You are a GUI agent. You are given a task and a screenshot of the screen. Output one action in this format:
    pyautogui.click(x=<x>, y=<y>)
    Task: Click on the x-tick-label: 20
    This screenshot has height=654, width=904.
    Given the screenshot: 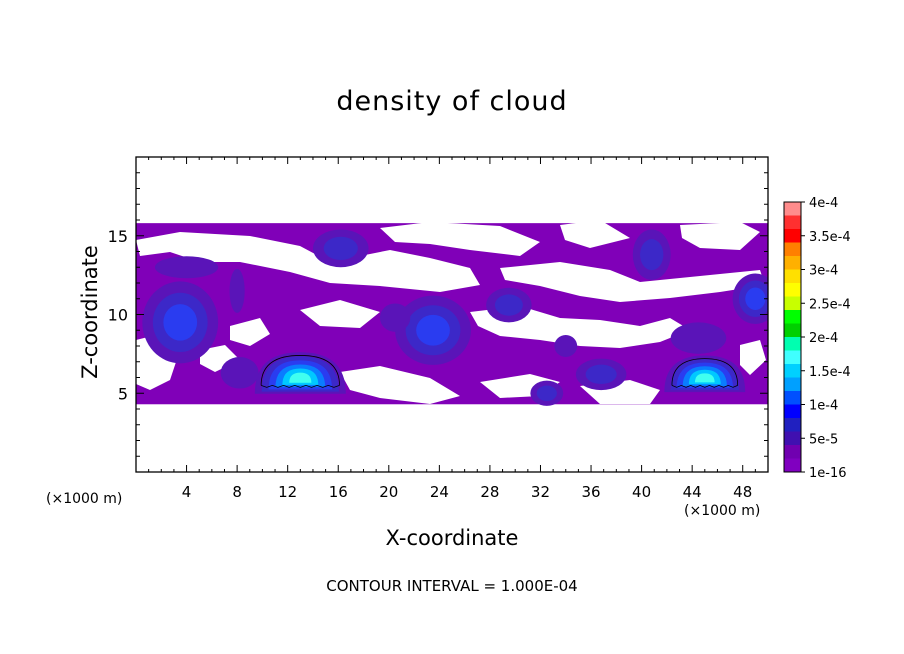 What is the action you would take?
    pyautogui.click(x=388, y=492)
    